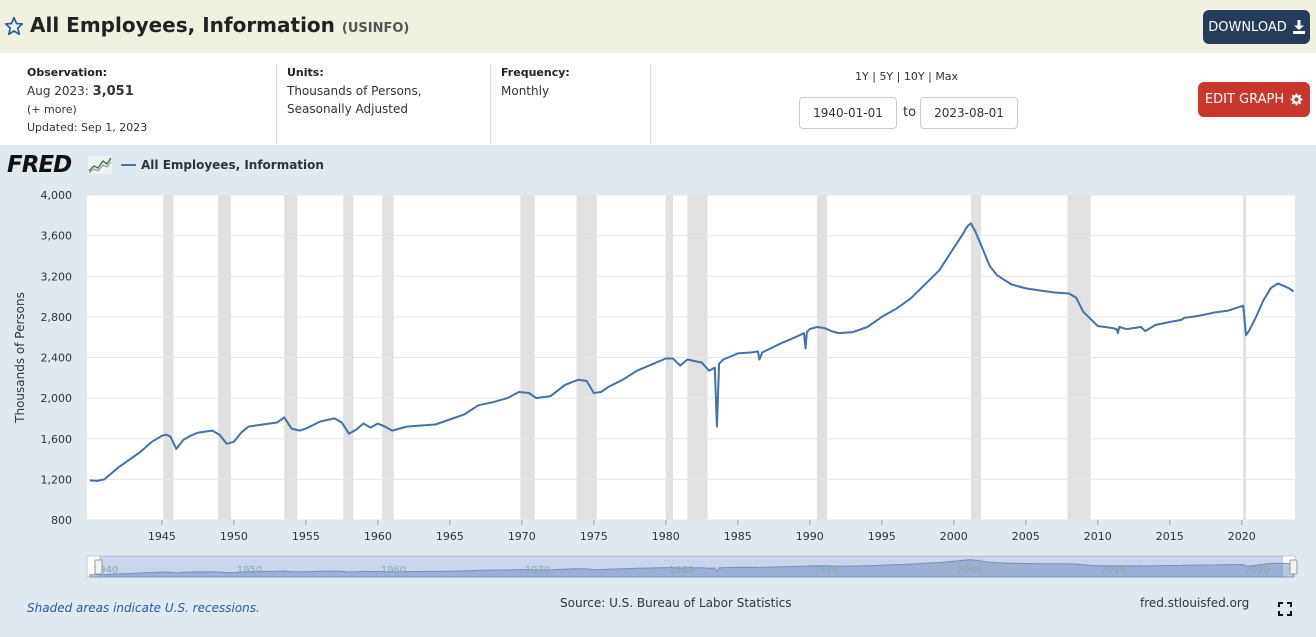  I want to click on x-tick-label: 2020, so click(1242, 536).